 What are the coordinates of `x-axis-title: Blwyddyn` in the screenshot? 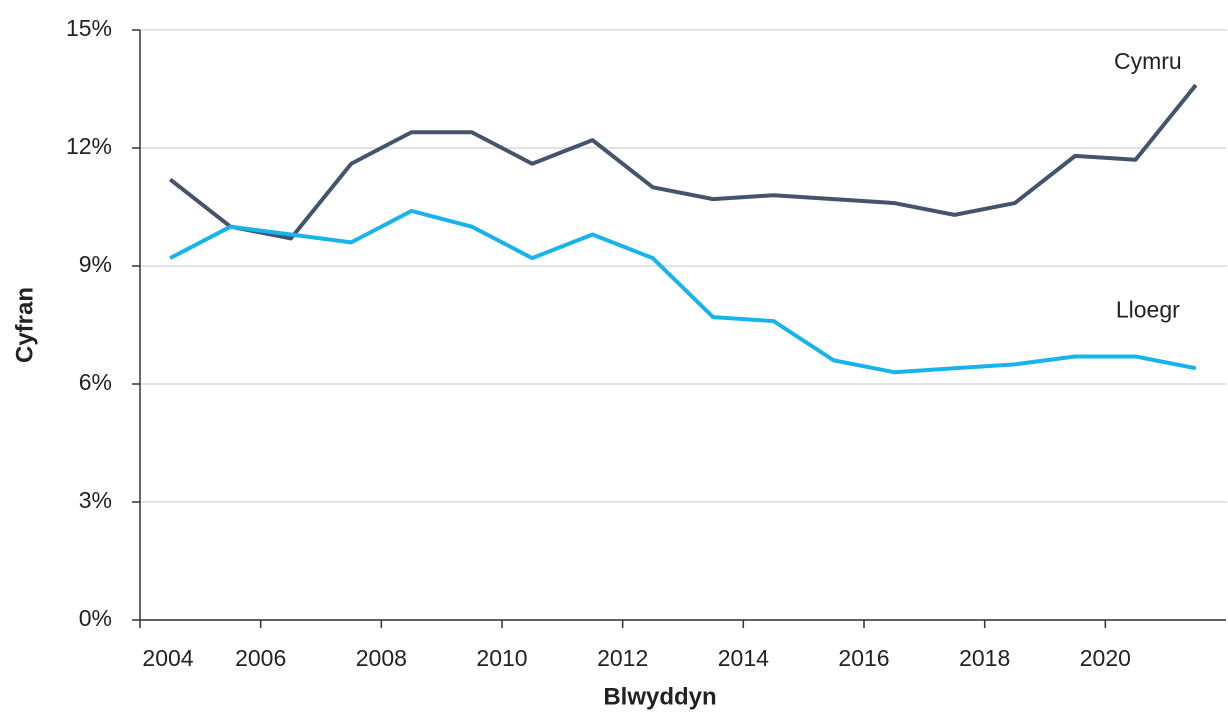 It's located at (659, 696).